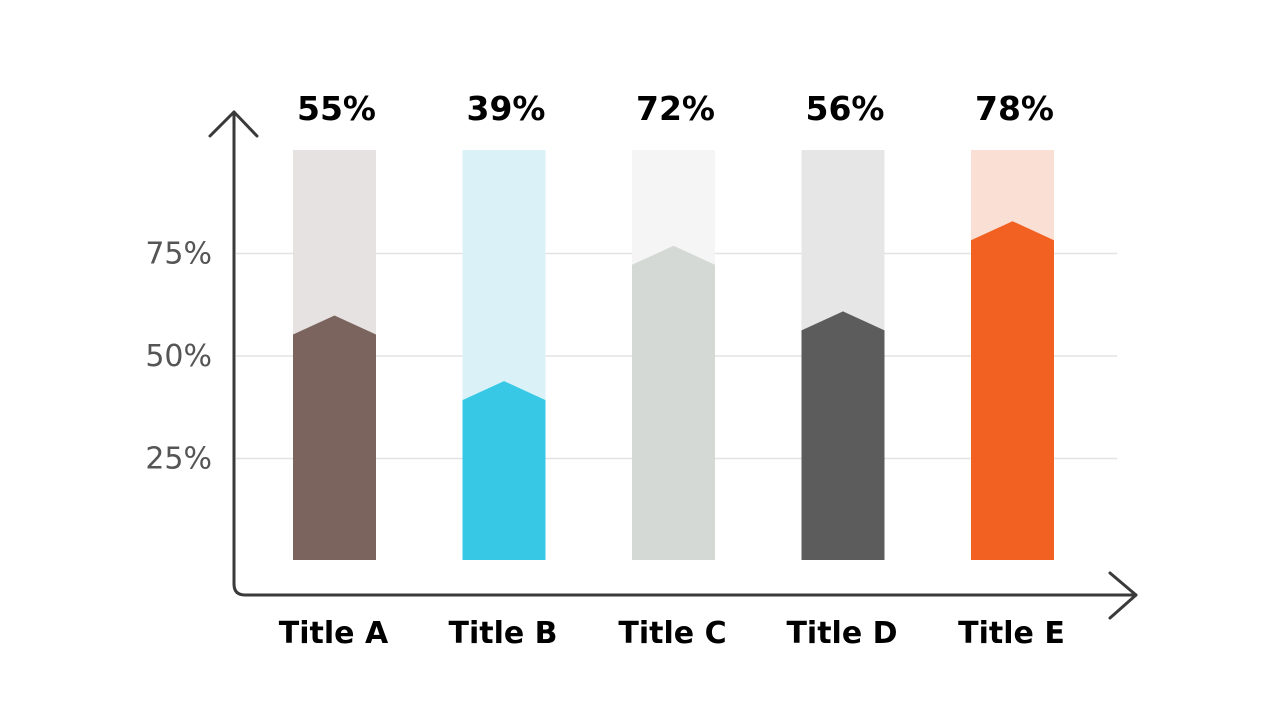 The image size is (1280, 720). What do you see at coordinates (1011, 633) in the screenshot?
I see `category-label: Title E` at bounding box center [1011, 633].